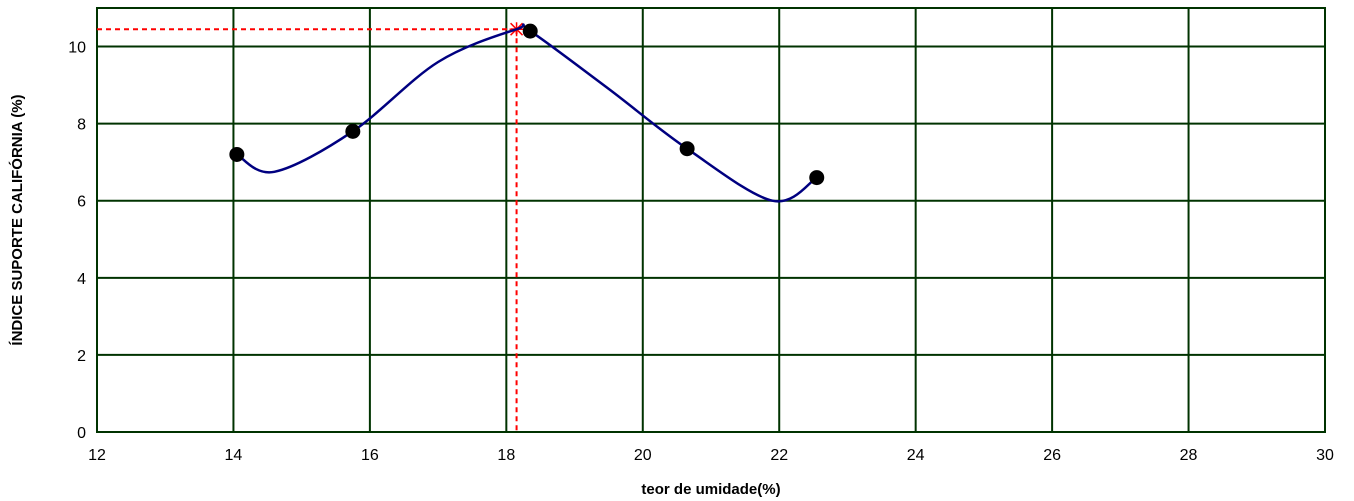 The image size is (1354, 501). Describe the element at coordinates (77, 48) in the screenshot. I see `y-tick-label-5: 10` at that location.